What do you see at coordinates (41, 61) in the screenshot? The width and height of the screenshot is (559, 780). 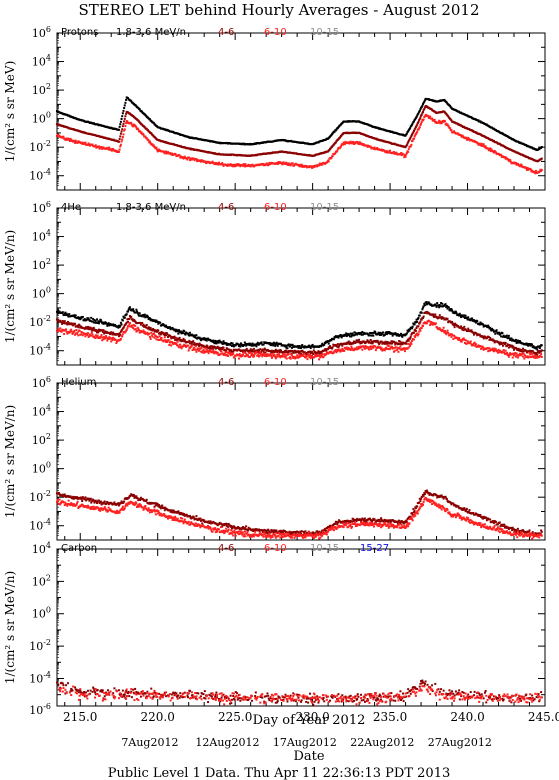 I see `y-tick-label: 104` at bounding box center [41, 61].